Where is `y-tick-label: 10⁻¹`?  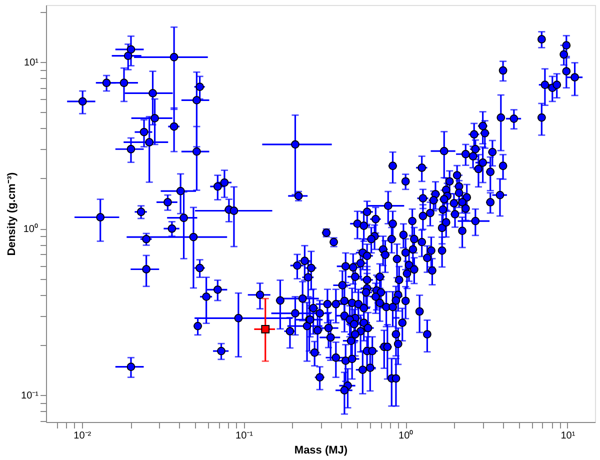
y-tick-label: 10⁻¹ is located at coordinates (30, 396).